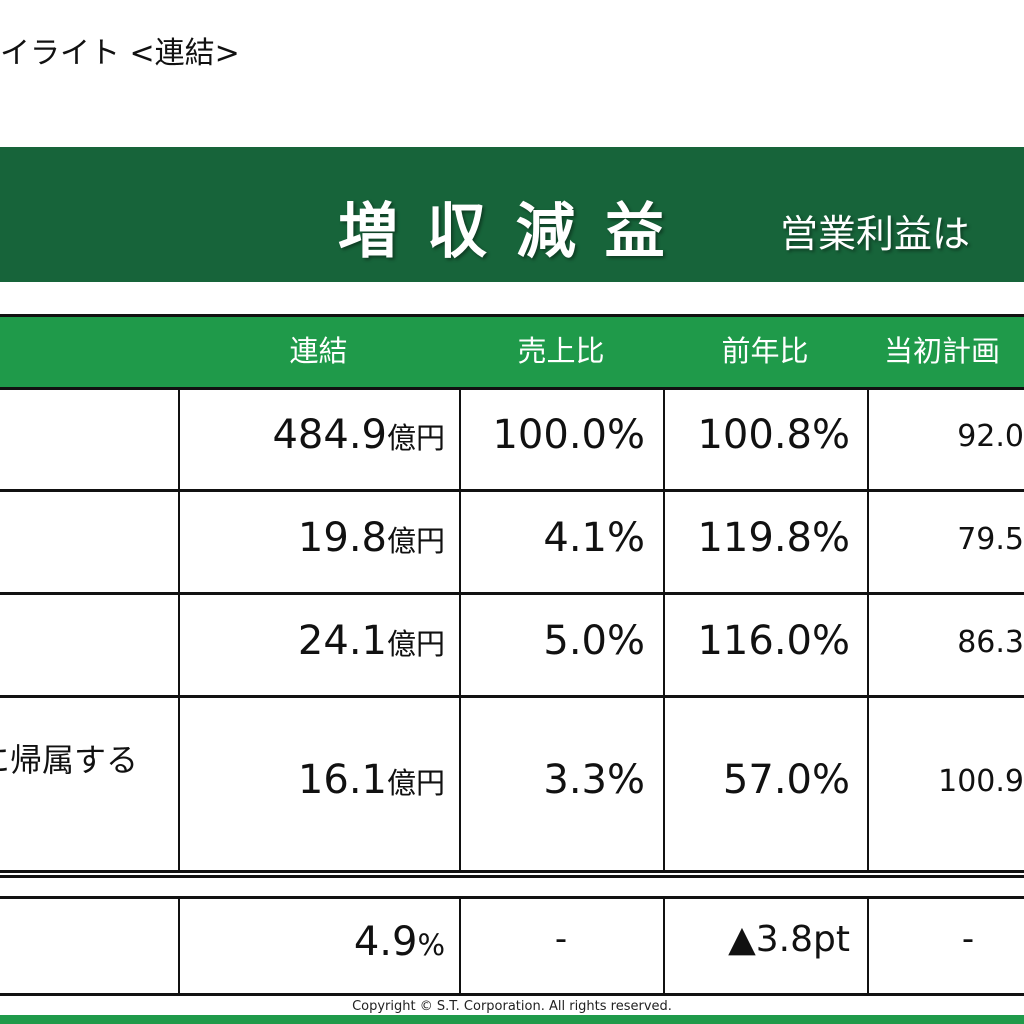 The image size is (1024, 1024). I want to click on banner, so click(512, 214).